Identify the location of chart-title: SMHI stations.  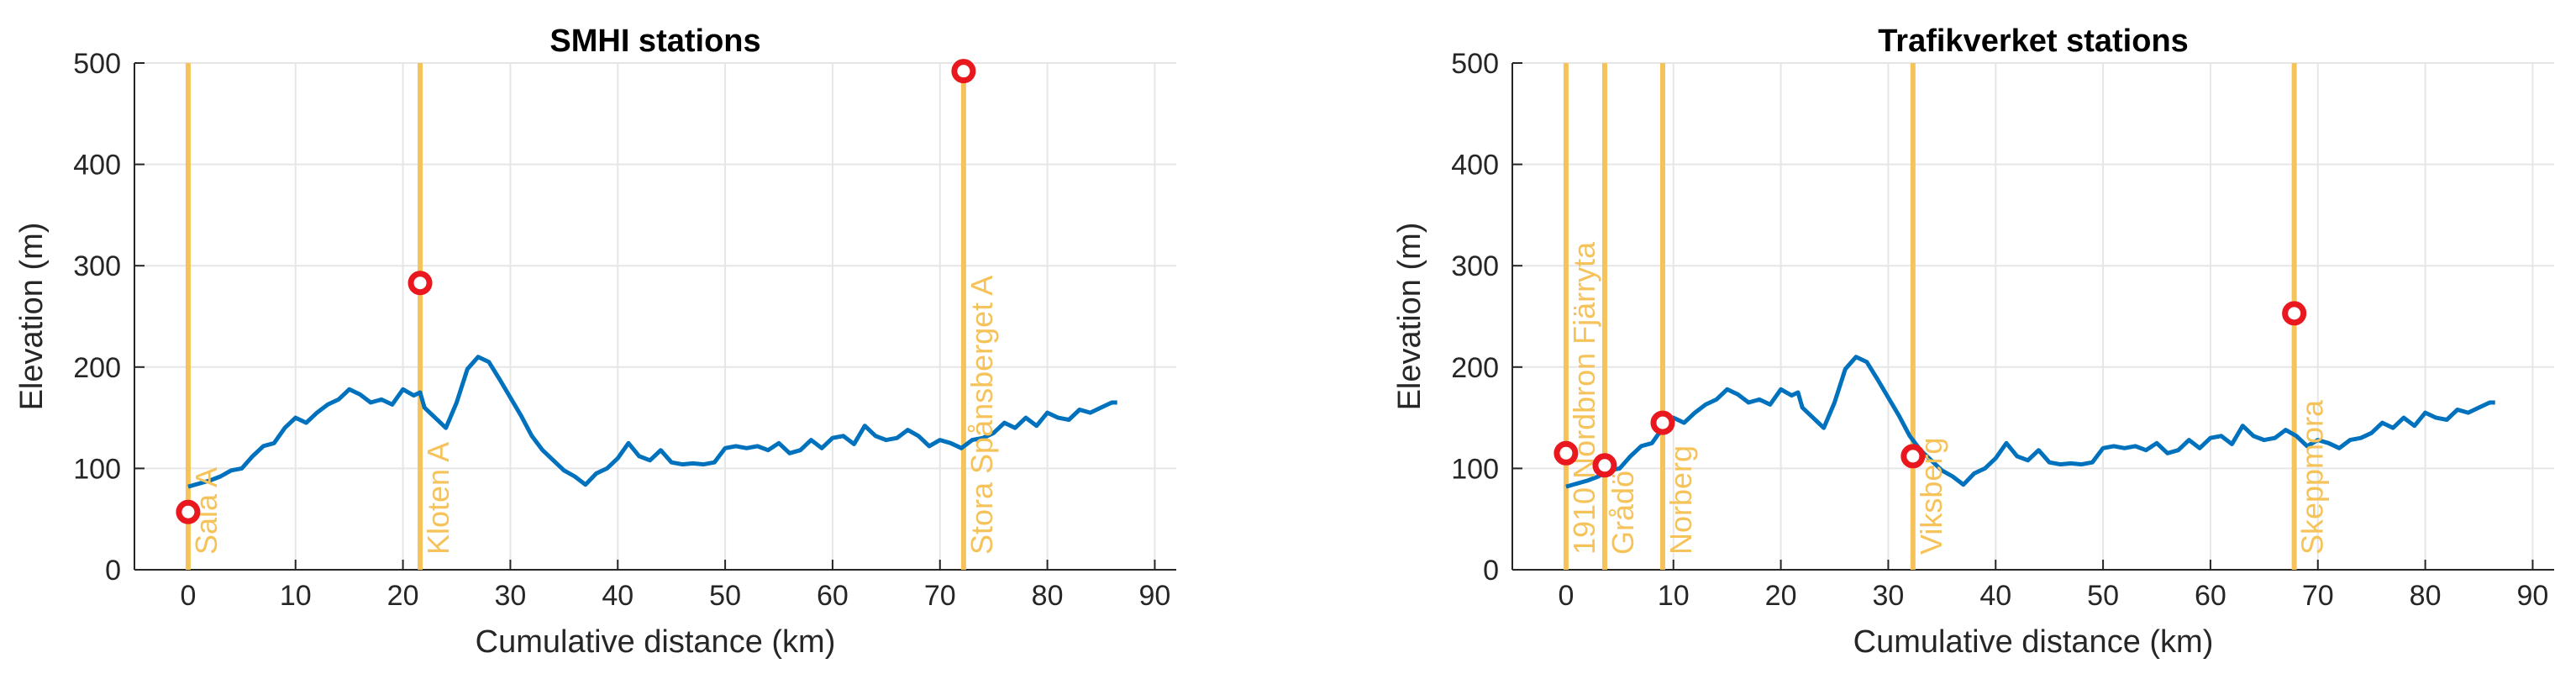
(654, 41).